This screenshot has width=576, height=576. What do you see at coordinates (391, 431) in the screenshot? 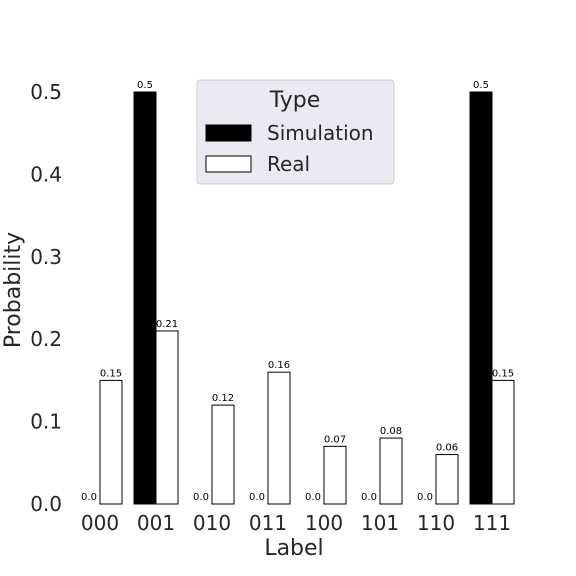
I see `data-label-real-101: 0.08` at bounding box center [391, 431].